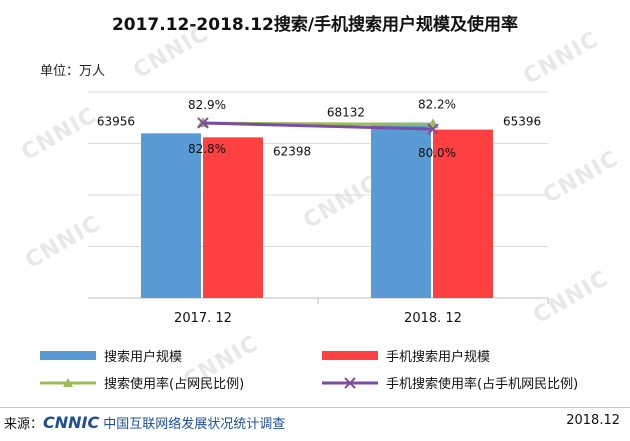 The image size is (630, 441). I want to click on footer-divider, so click(315, 407).